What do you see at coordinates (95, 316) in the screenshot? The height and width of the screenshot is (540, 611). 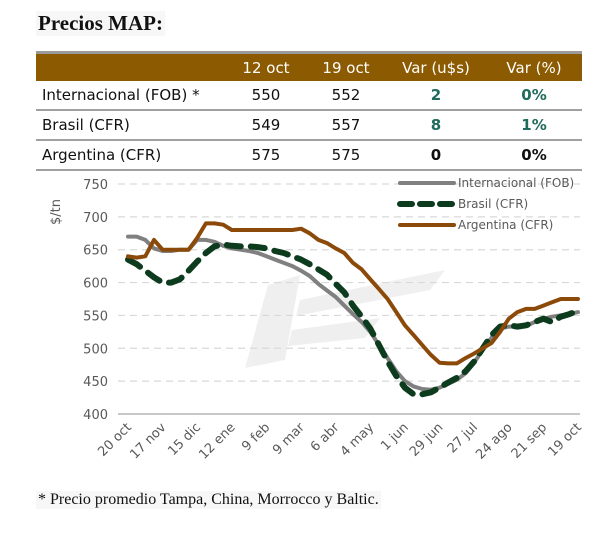 I see `y-tick-label: 550` at bounding box center [95, 316].